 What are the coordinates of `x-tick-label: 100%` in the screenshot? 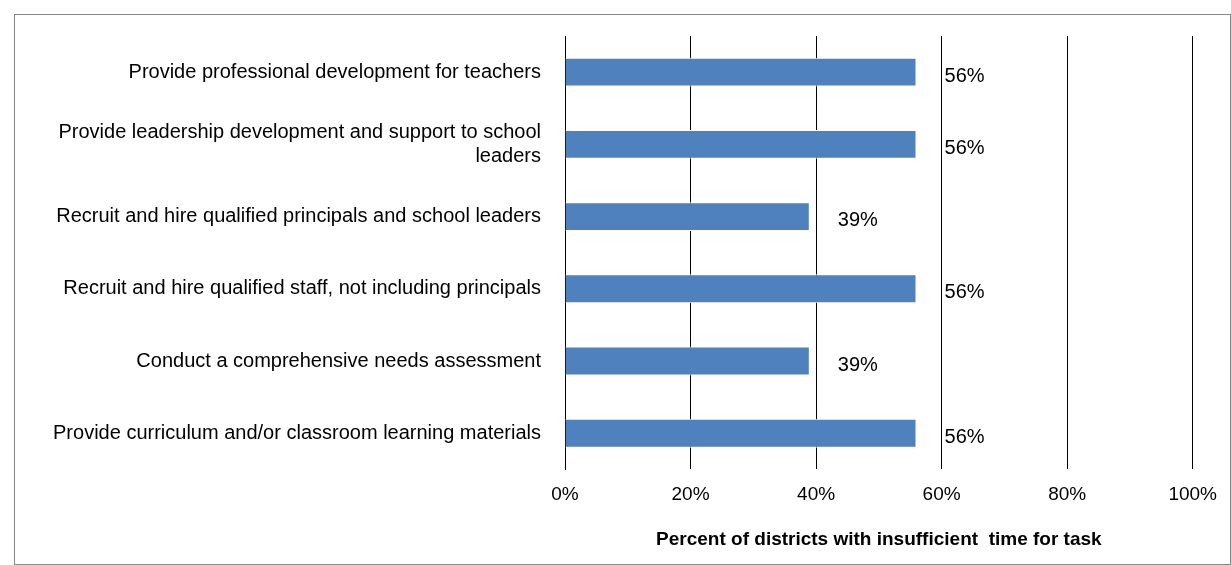 It's located at (1193, 494).